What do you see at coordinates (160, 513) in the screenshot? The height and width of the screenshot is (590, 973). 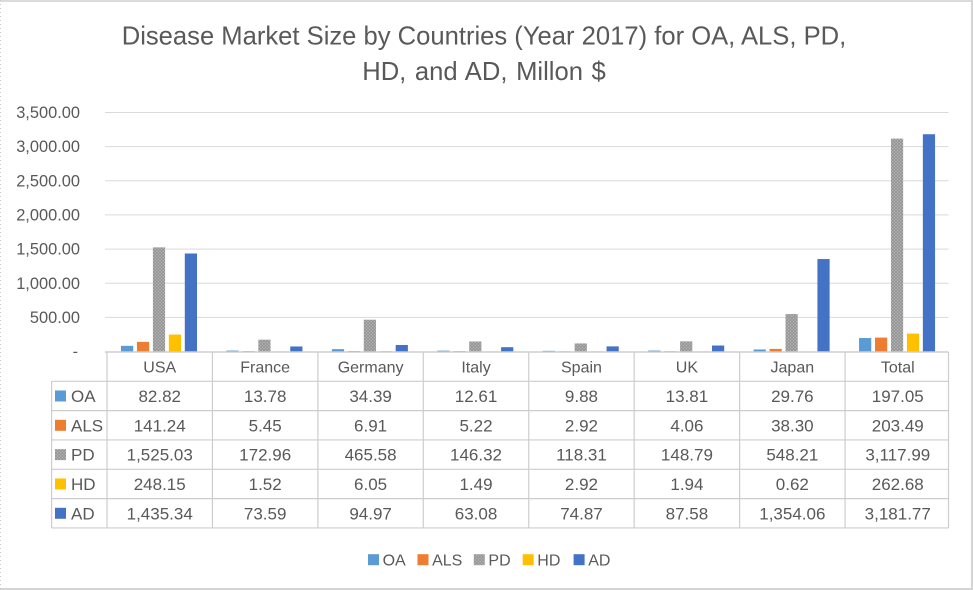 I see `svg-text: 1,435.34` at bounding box center [160, 513].